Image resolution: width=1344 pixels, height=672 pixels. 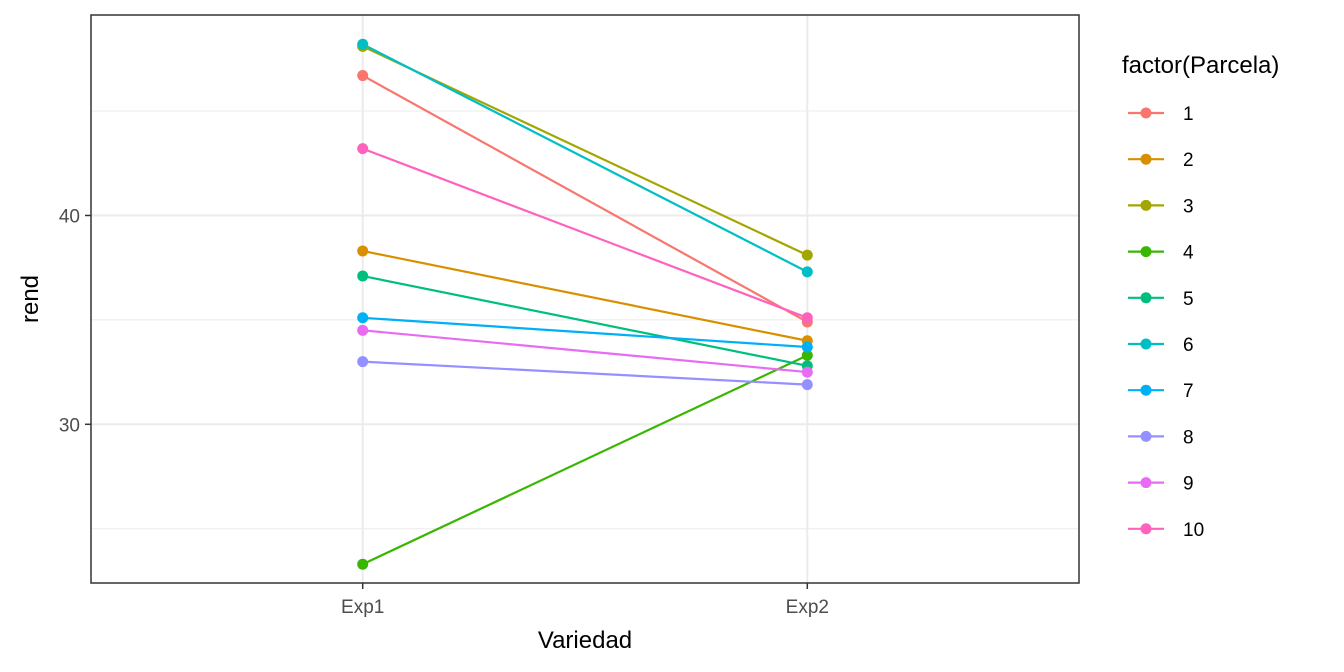 I want to click on x-tick-label: Exp1, so click(x=362, y=607).